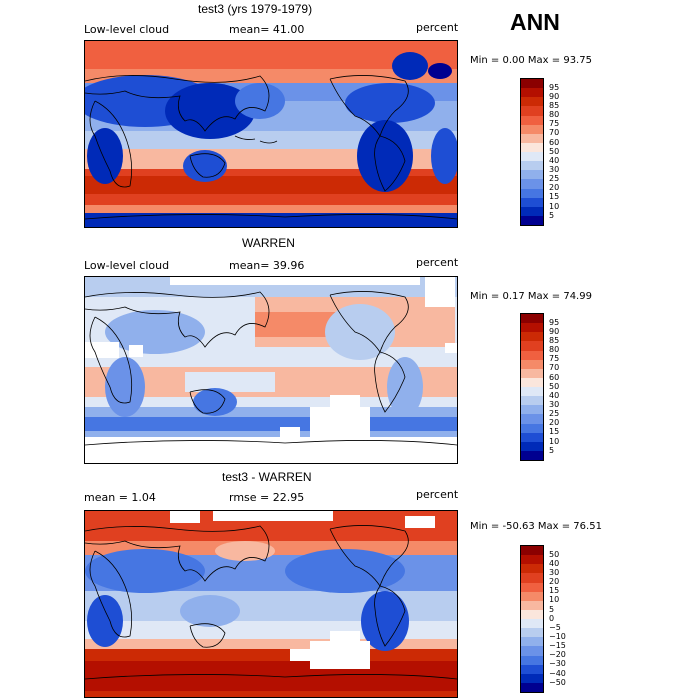 The width and height of the screenshot is (700, 700). Describe the element at coordinates (557, 654) in the screenshot. I see `colorbar-tick-label: −20` at that location.